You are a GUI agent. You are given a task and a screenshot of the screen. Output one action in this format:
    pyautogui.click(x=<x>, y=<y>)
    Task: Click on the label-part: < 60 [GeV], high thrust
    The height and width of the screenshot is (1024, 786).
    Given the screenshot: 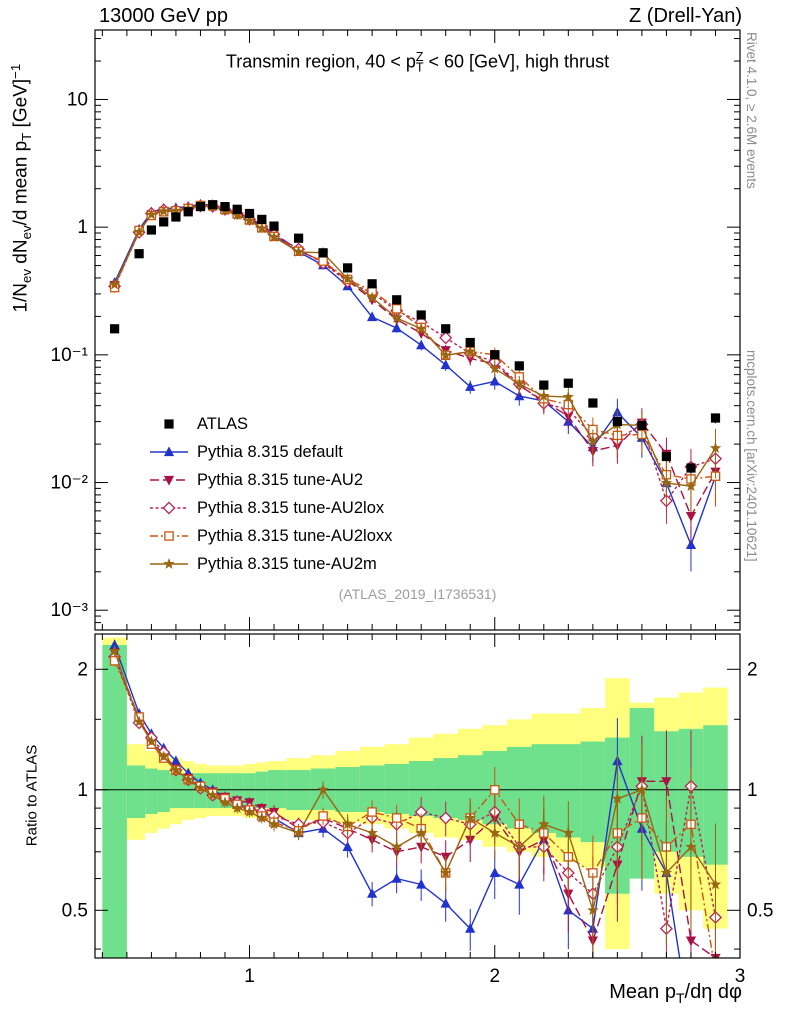 What is the action you would take?
    pyautogui.click(x=516, y=61)
    